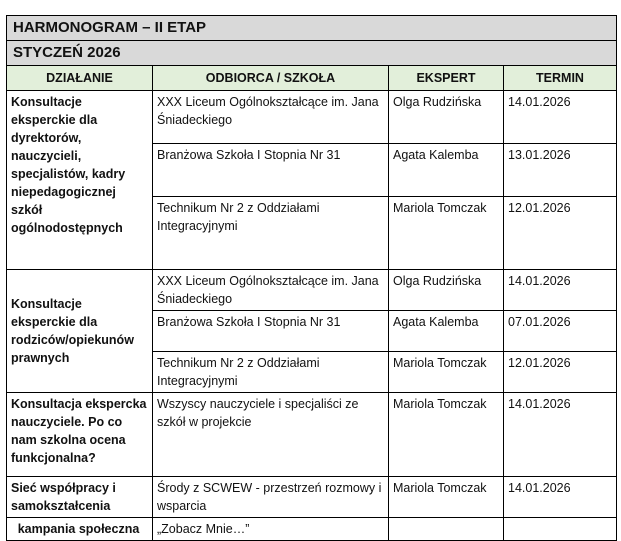 The height and width of the screenshot is (541, 621). What do you see at coordinates (79, 529) in the screenshot?
I see `action-cell: kampania społeczna` at bounding box center [79, 529].